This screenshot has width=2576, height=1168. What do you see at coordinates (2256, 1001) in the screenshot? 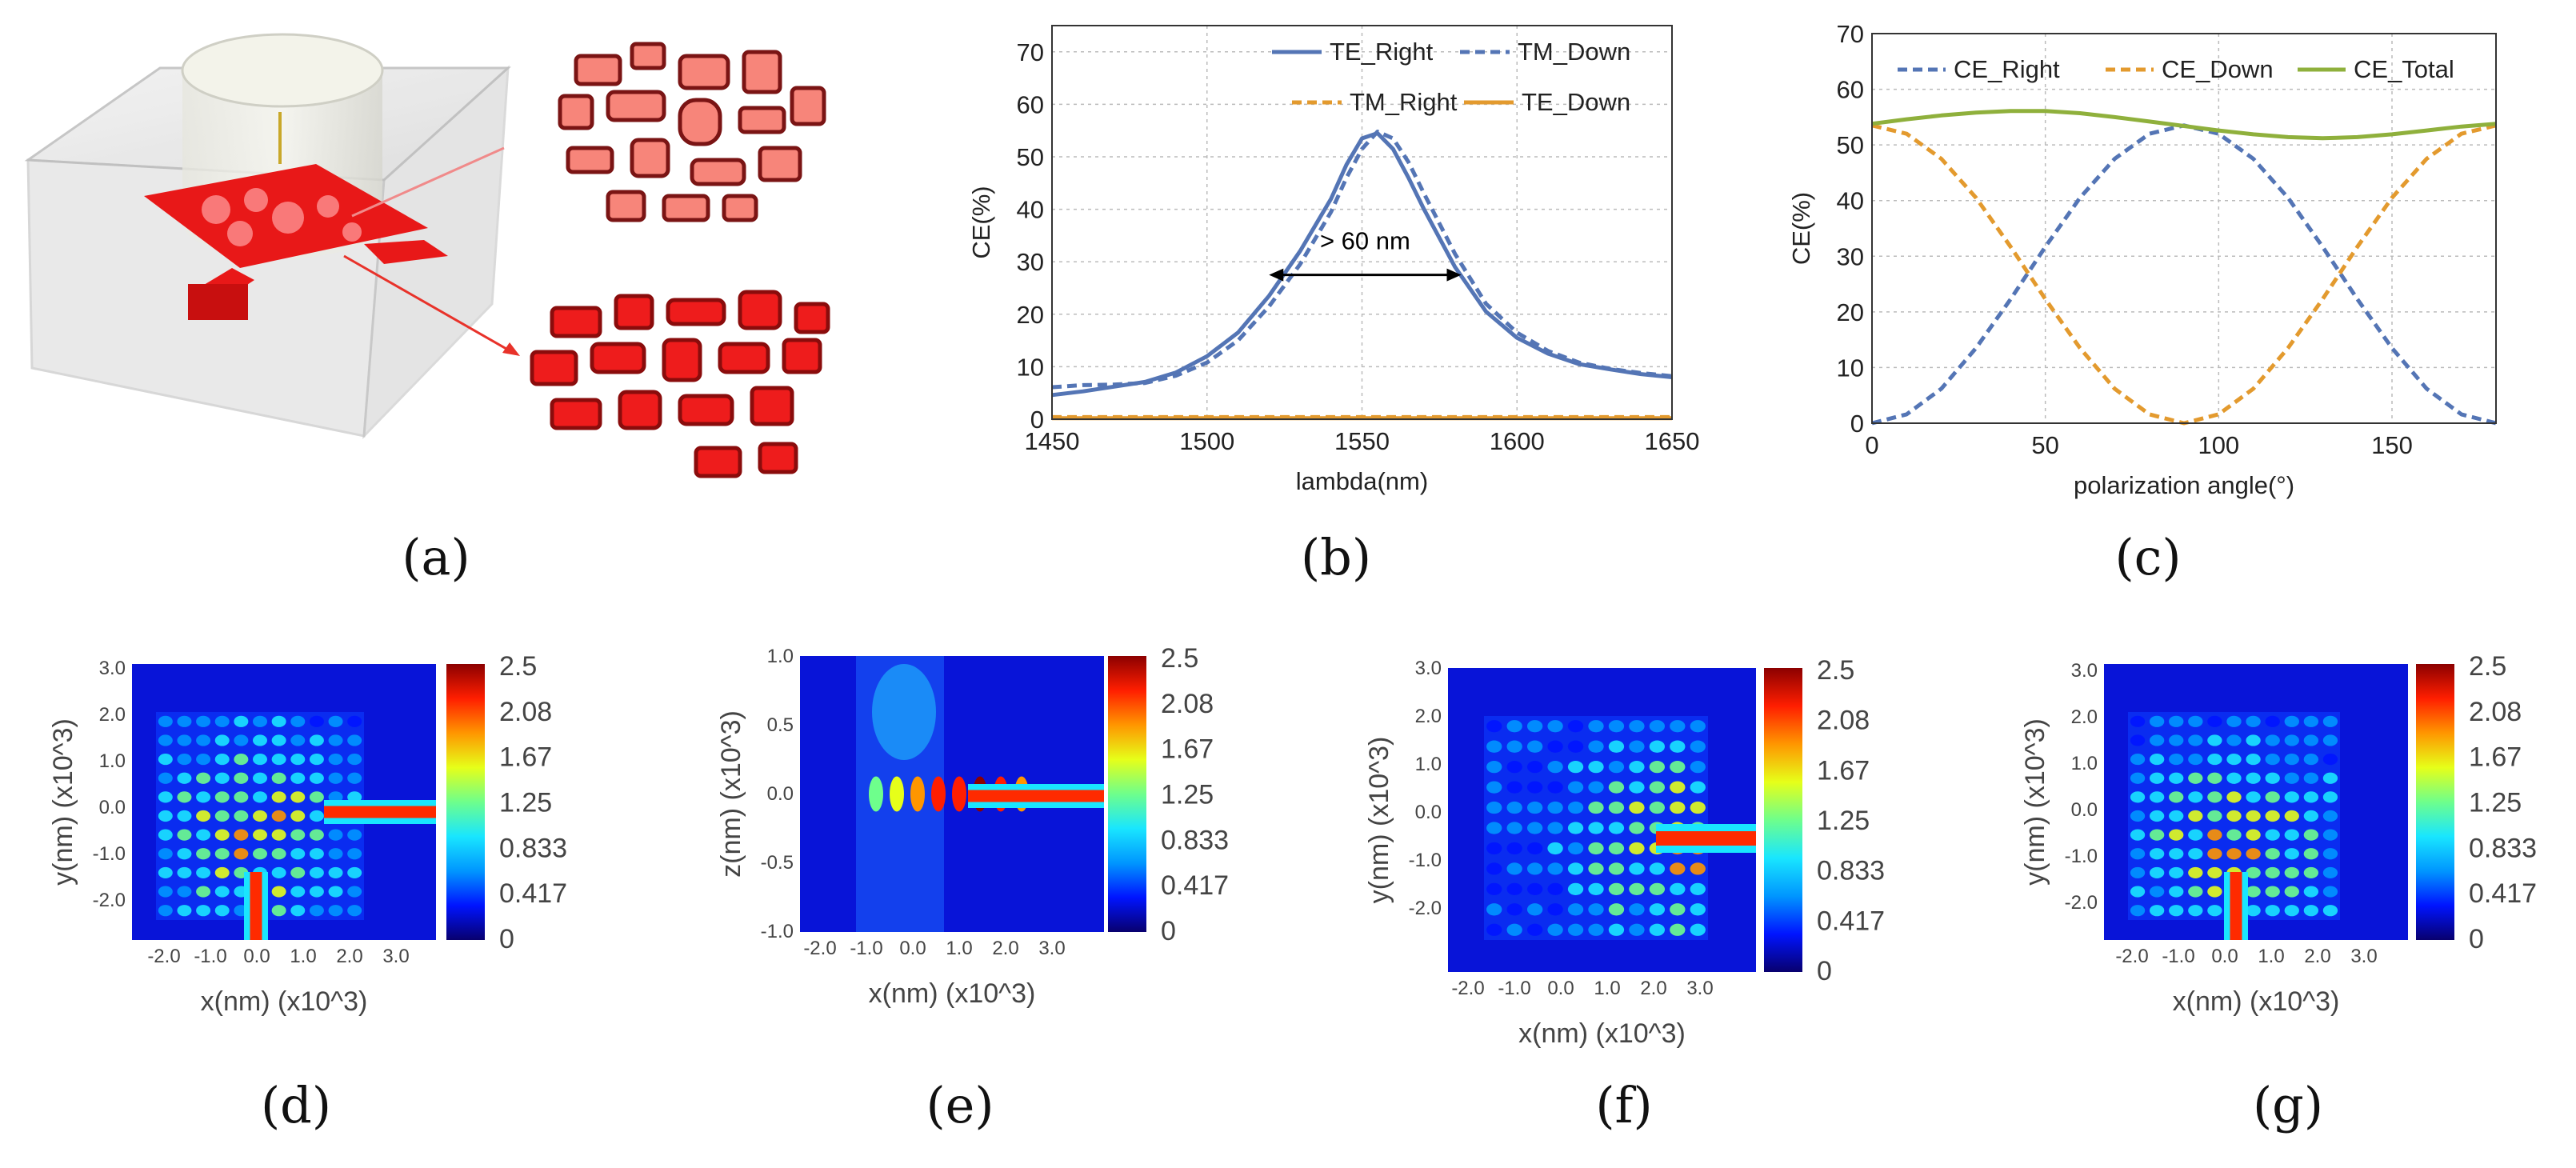
I see `g-x-axis-label: x(nm) (x10^3)` at bounding box center [2256, 1001].